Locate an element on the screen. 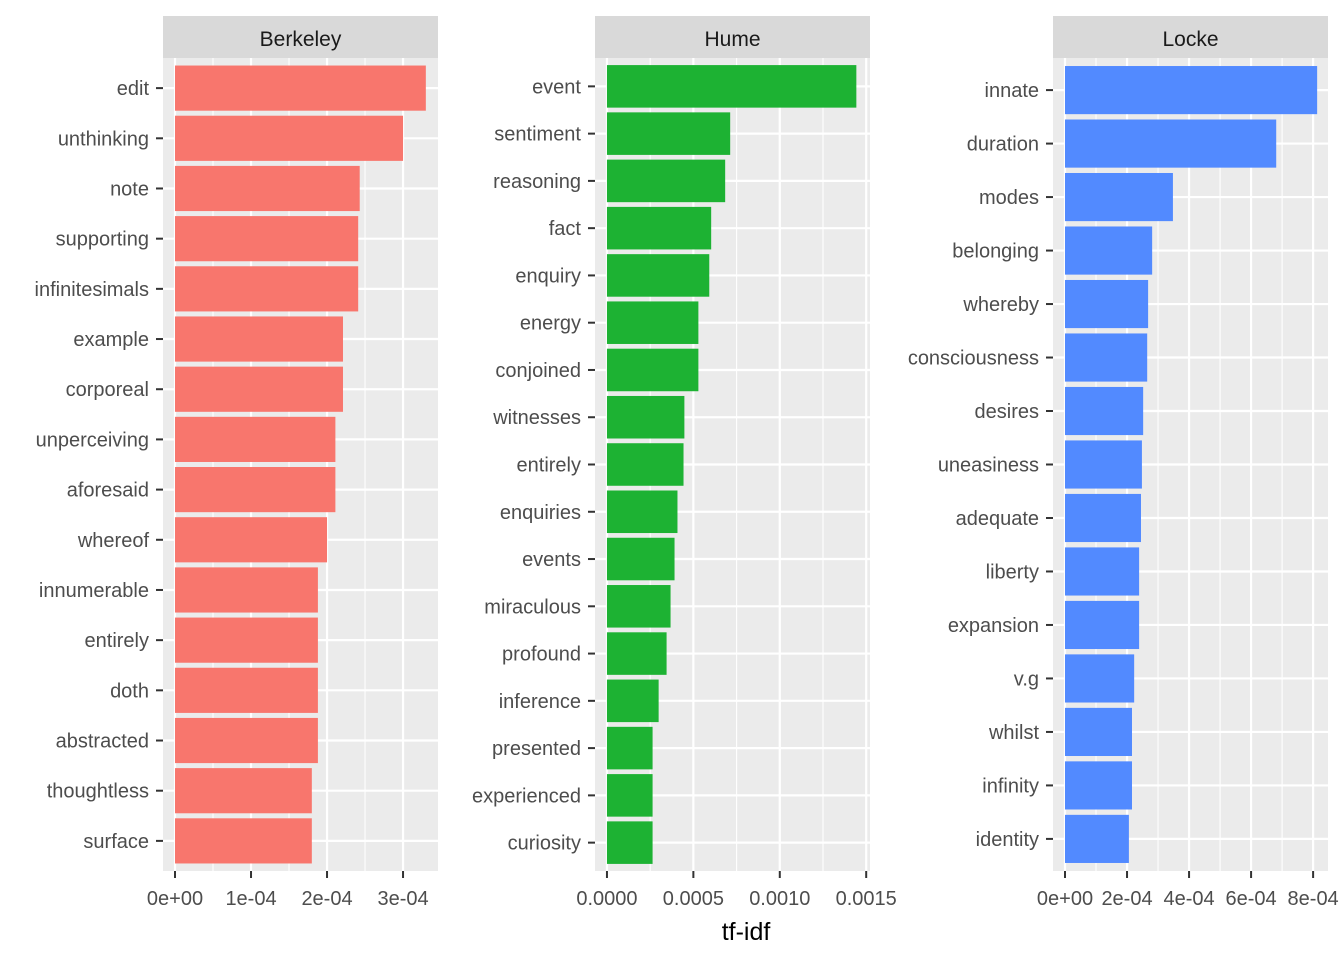  y-tick-label: enquiry is located at coordinates (548, 276).